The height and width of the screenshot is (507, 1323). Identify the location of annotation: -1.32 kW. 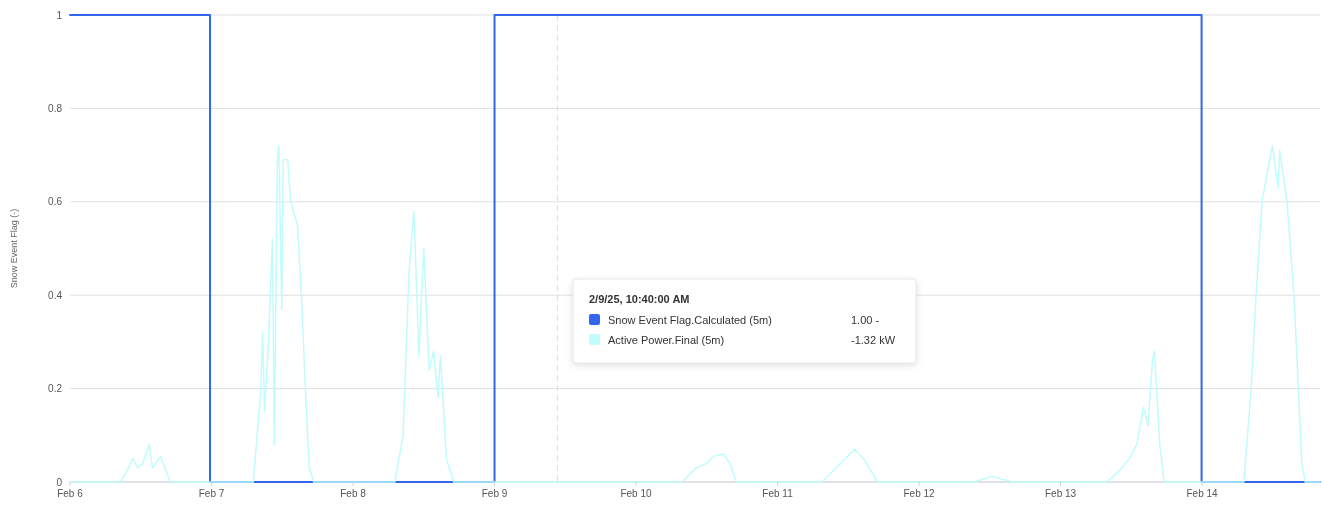
(873, 340).